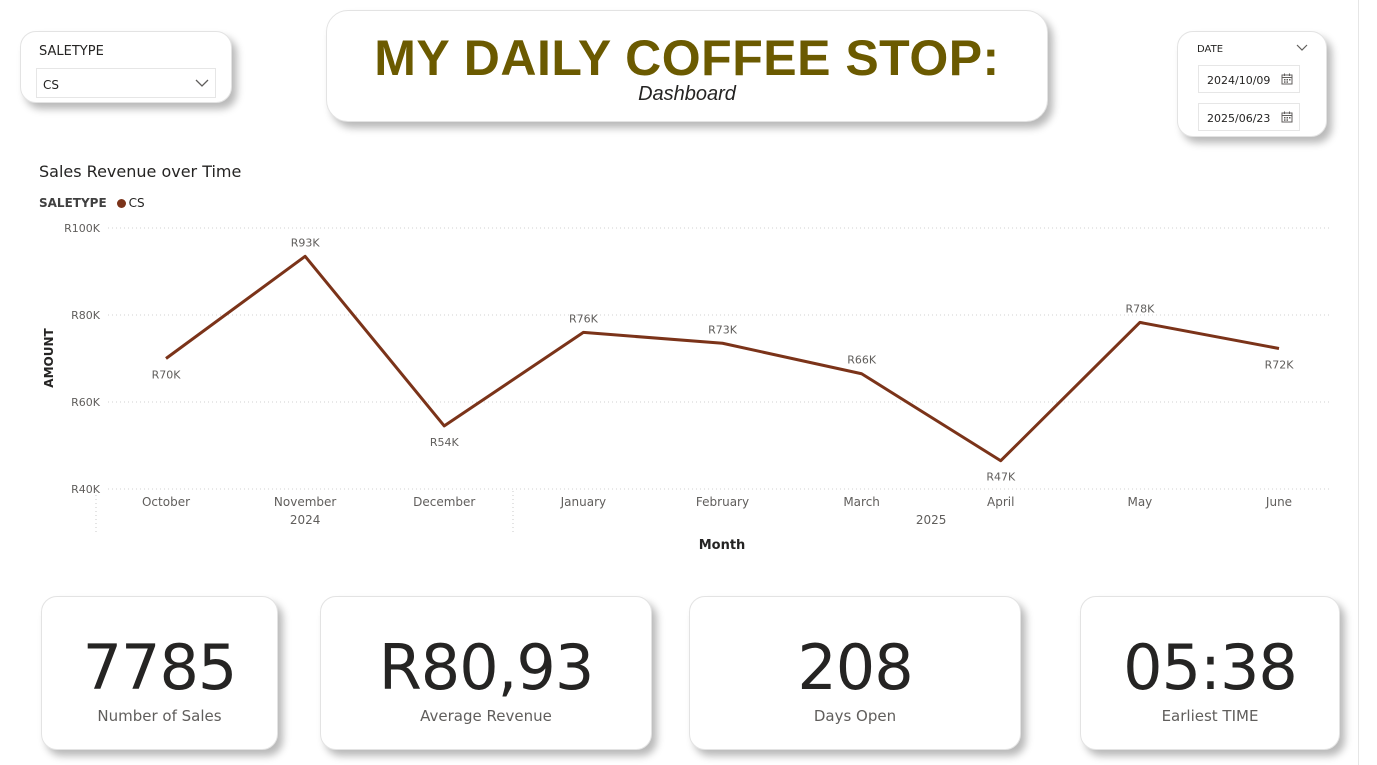 Image resolution: width=1377 pixels, height=765 pixels. I want to click on kpi-label: Earliest TIME, so click(1210, 716).